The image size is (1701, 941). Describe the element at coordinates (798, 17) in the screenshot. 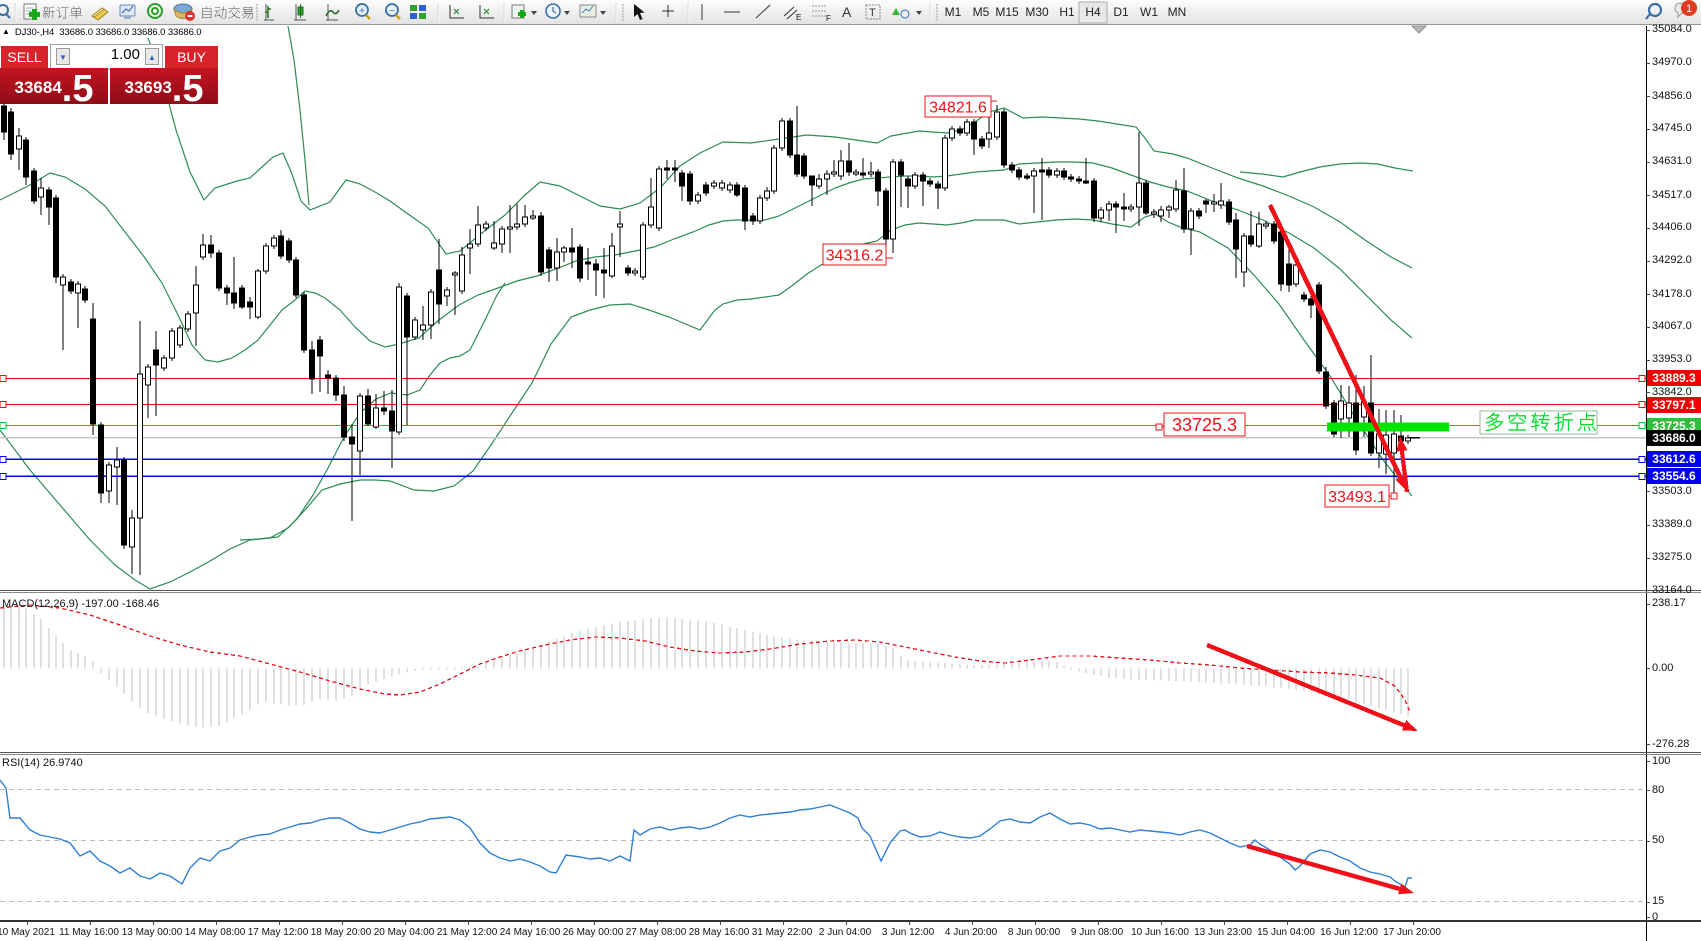

I see `svg-text: E` at that location.